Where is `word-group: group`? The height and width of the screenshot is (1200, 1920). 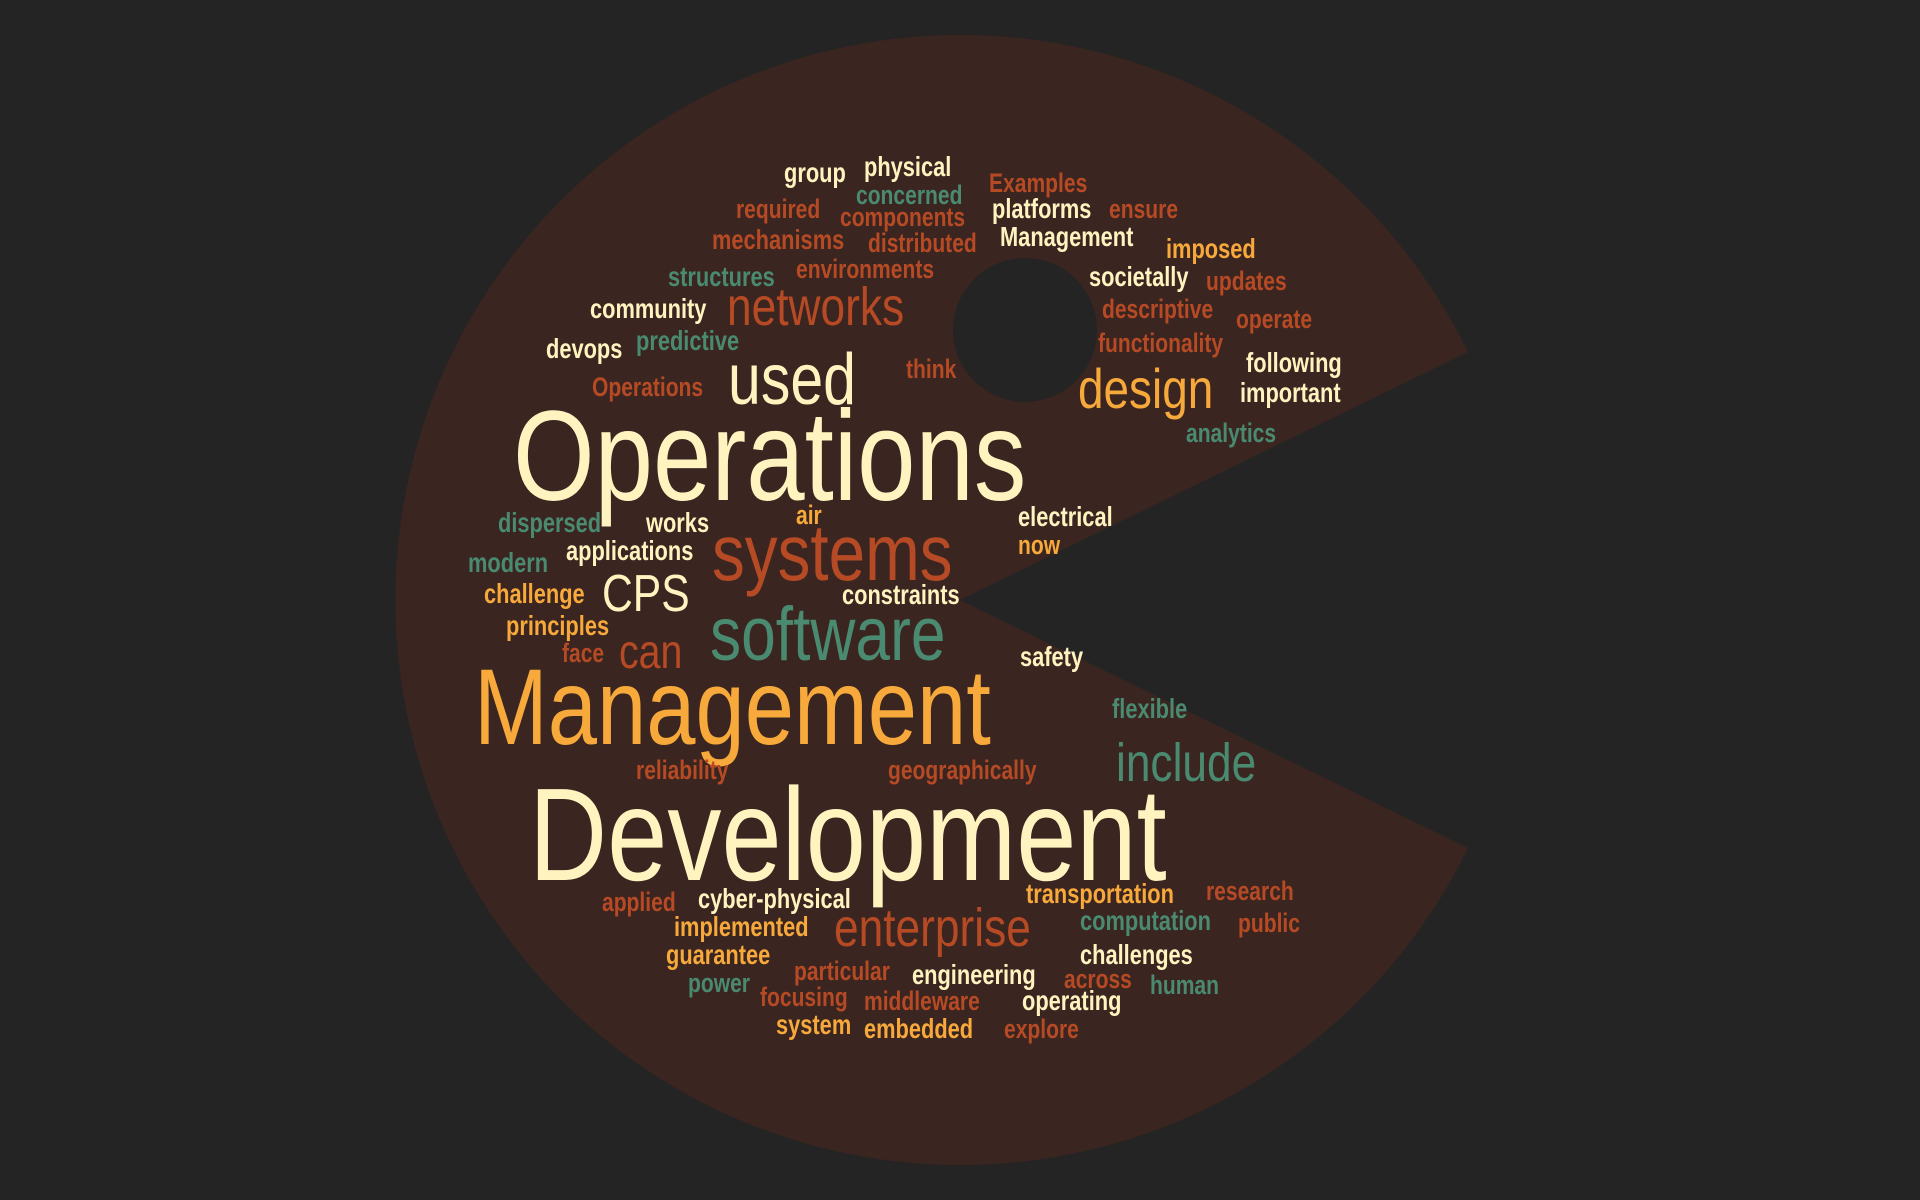 word-group: group is located at coordinates (815, 172).